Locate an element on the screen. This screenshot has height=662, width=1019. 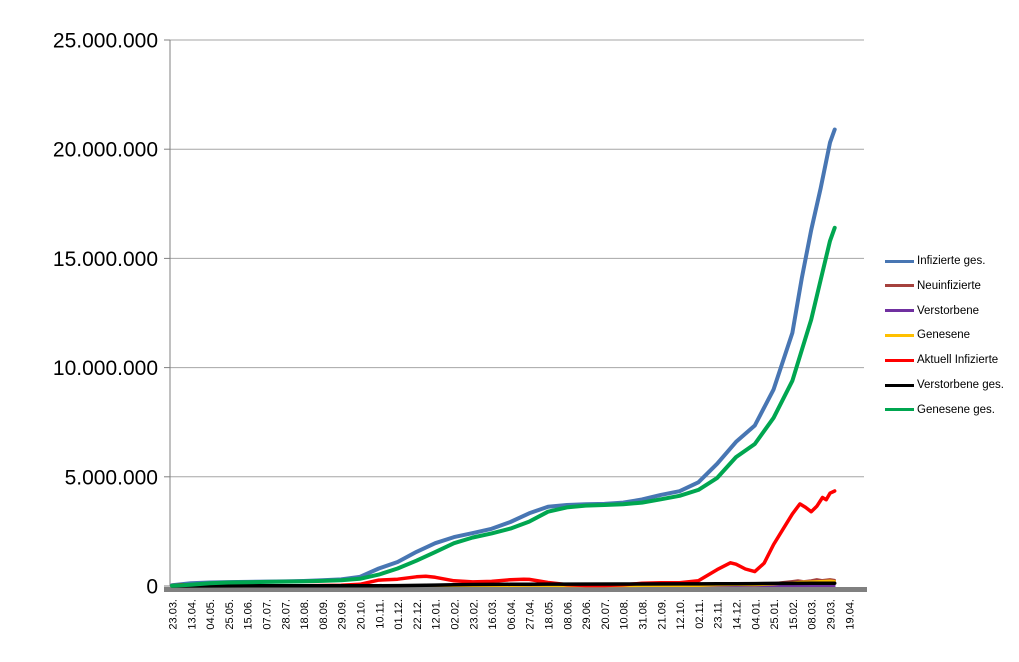
legend-label: Neuinfizierte is located at coordinates (949, 285).